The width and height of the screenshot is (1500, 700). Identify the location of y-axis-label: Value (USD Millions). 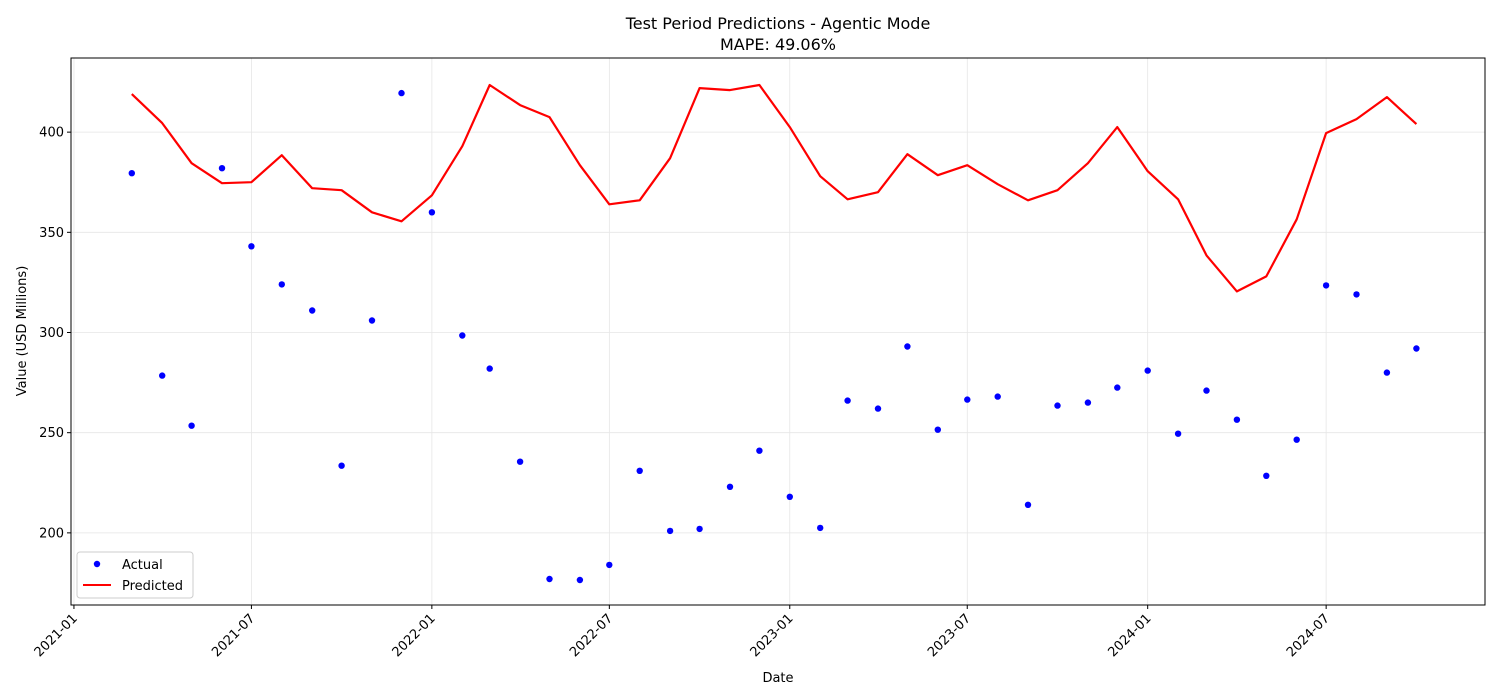
(22, 331).